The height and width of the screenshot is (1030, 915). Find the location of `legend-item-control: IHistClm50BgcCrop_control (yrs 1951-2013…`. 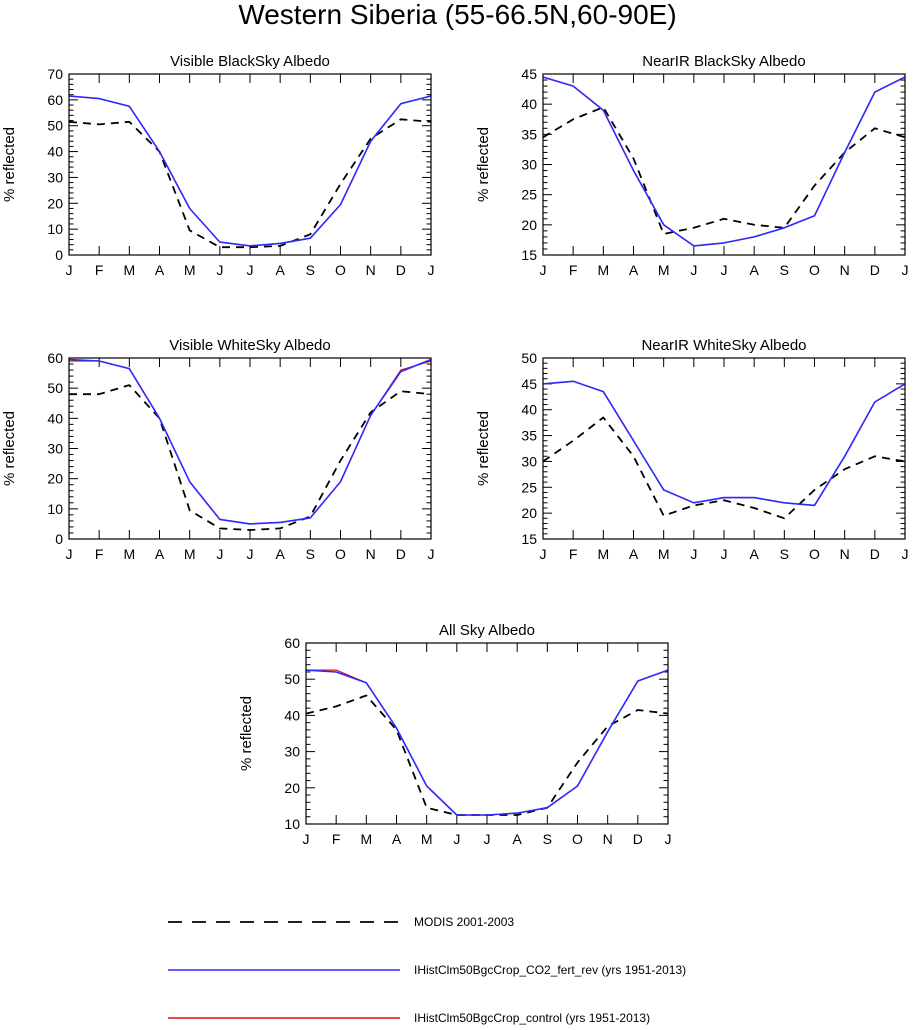

legend-item-control: IHistClm50BgcCrop_control (yrs 1951-2013… is located at coordinates (409, 1018).